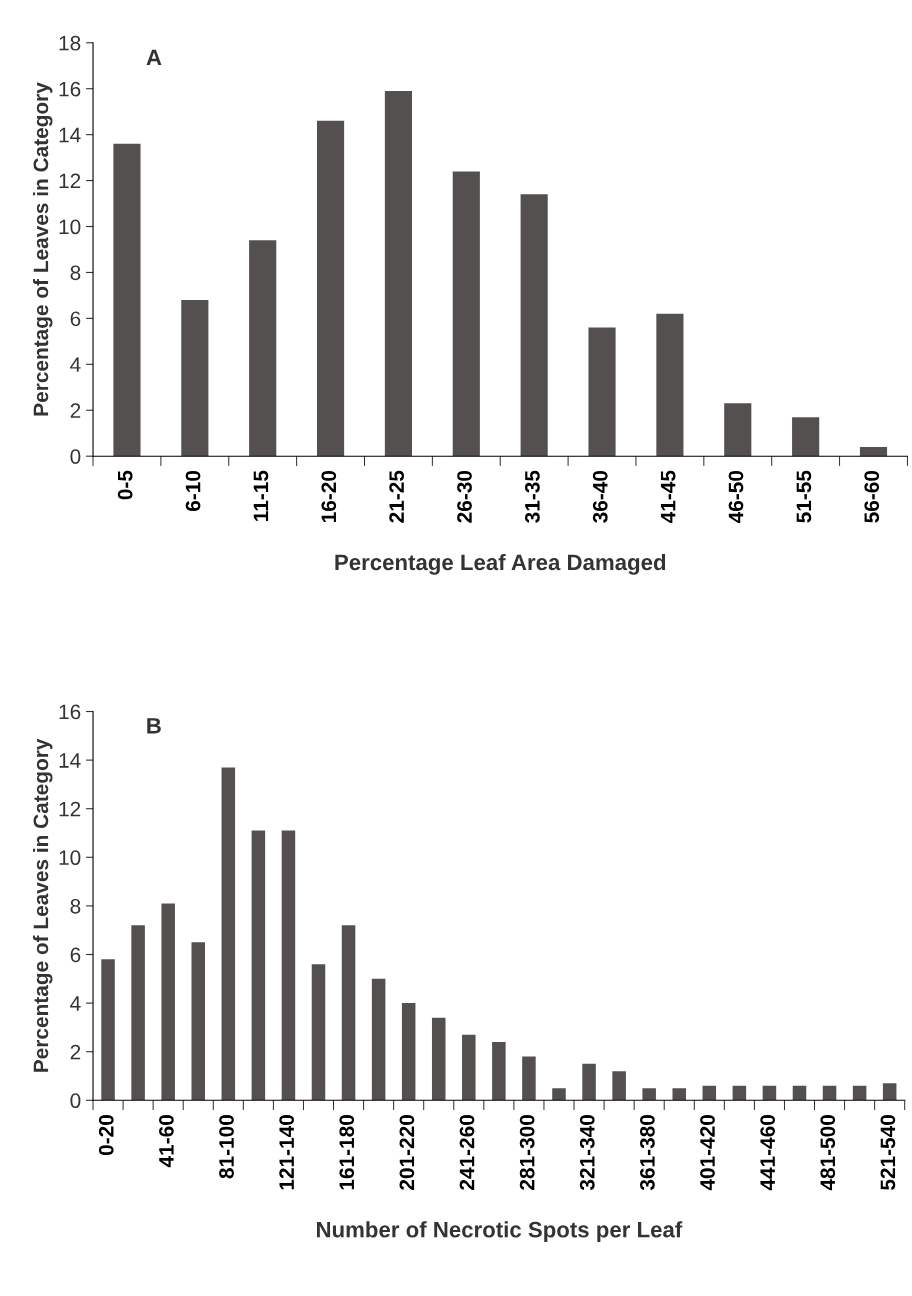 This screenshot has height=1296, width=912. What do you see at coordinates (736, 497) in the screenshot?
I see `x-tick-label: 46-50` at bounding box center [736, 497].